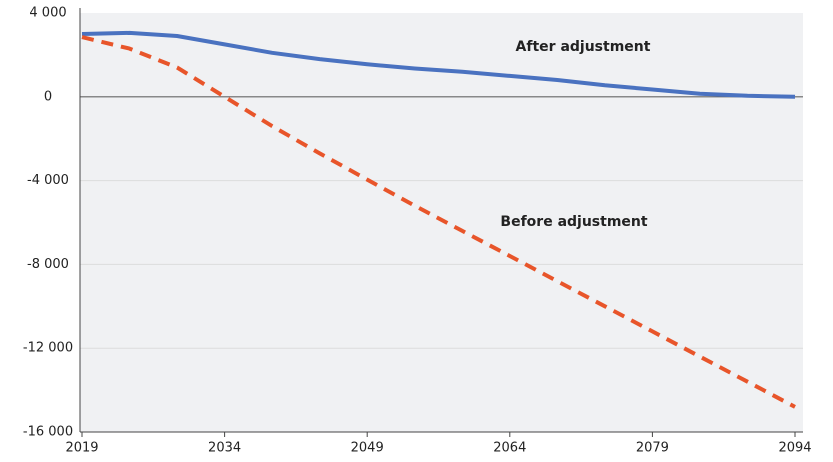  I want to click on series-label: After adjustment, so click(583, 47).